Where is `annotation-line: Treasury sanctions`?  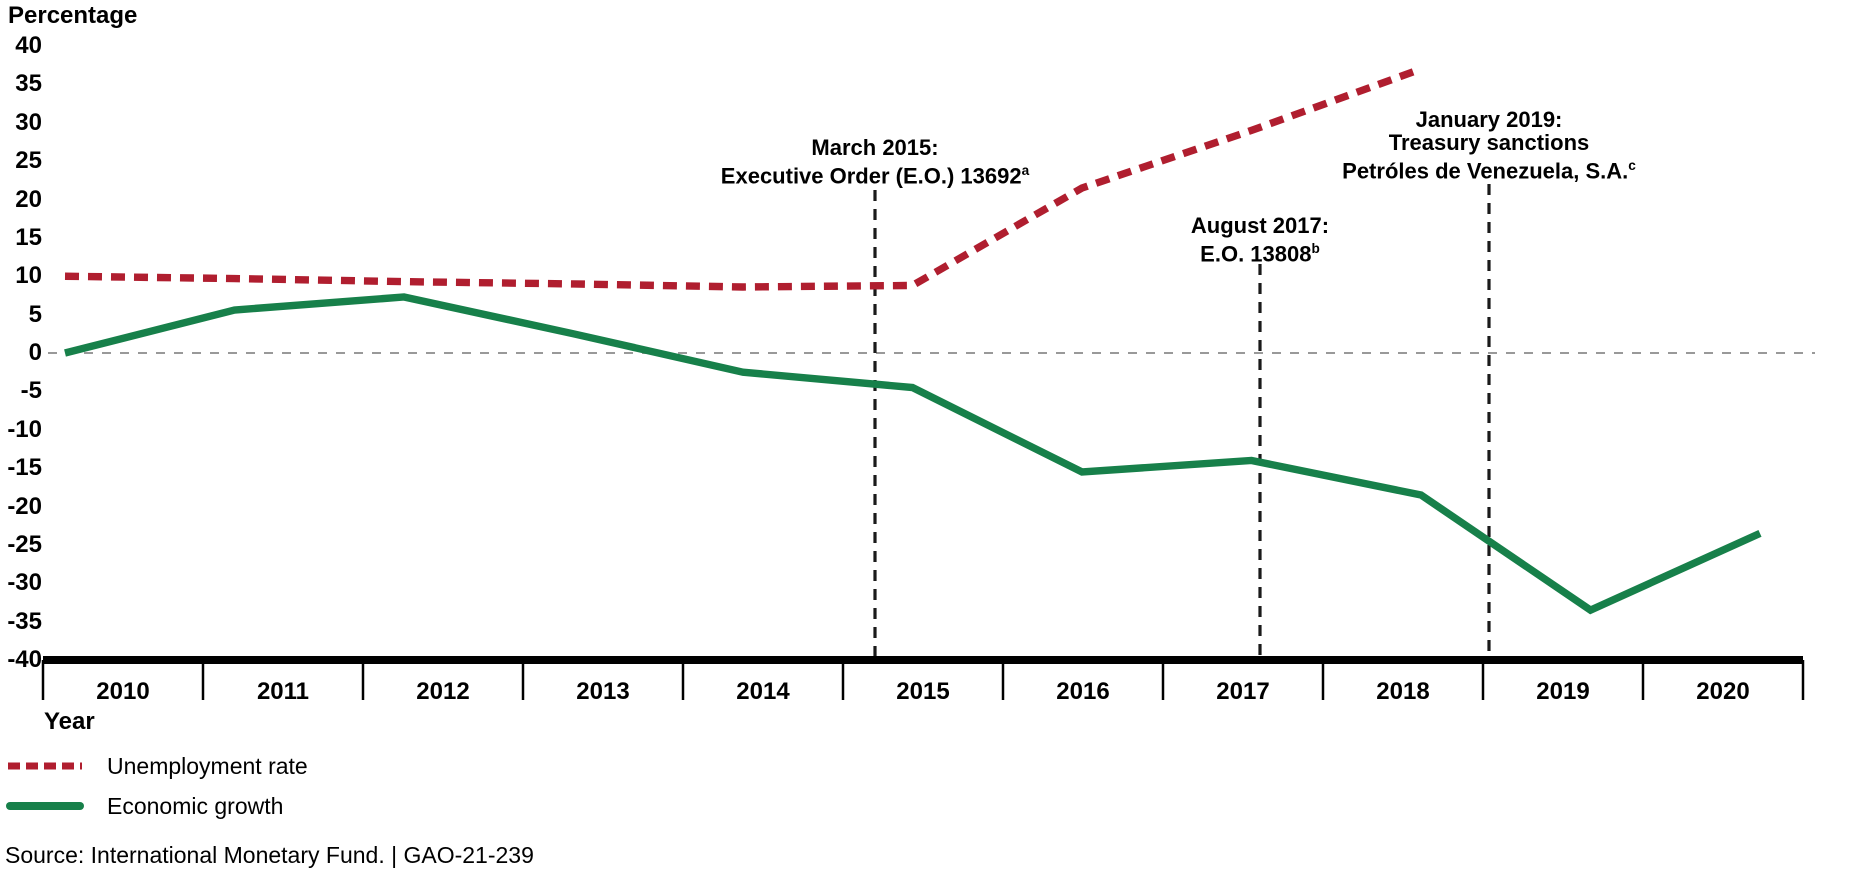
annotation-line: Treasury sanctions is located at coordinates (1489, 142).